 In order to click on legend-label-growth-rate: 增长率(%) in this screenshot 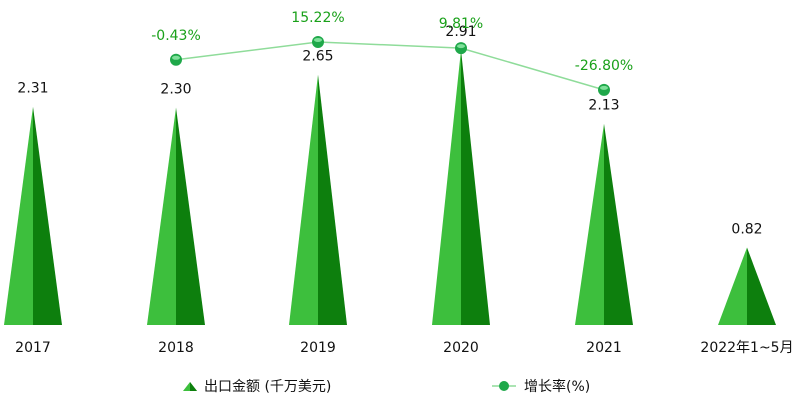, I will do `click(557, 386)`.